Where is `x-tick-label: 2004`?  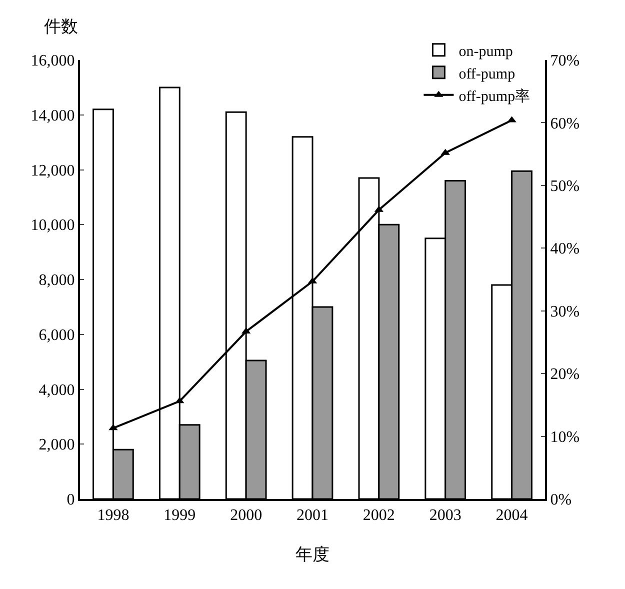
x-tick-label: 2004 is located at coordinates (512, 515).